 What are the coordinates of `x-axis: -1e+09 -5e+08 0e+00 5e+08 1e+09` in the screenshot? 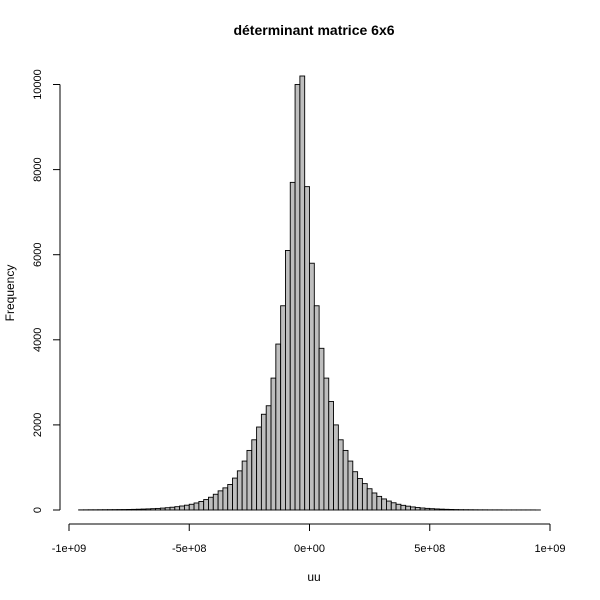 It's located at (309, 539).